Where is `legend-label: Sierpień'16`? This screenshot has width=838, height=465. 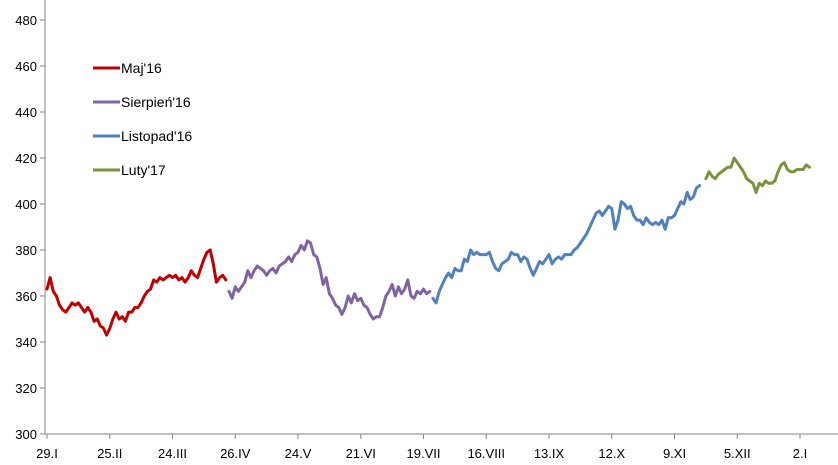
legend-label: Sierpień'16 is located at coordinates (156, 102).